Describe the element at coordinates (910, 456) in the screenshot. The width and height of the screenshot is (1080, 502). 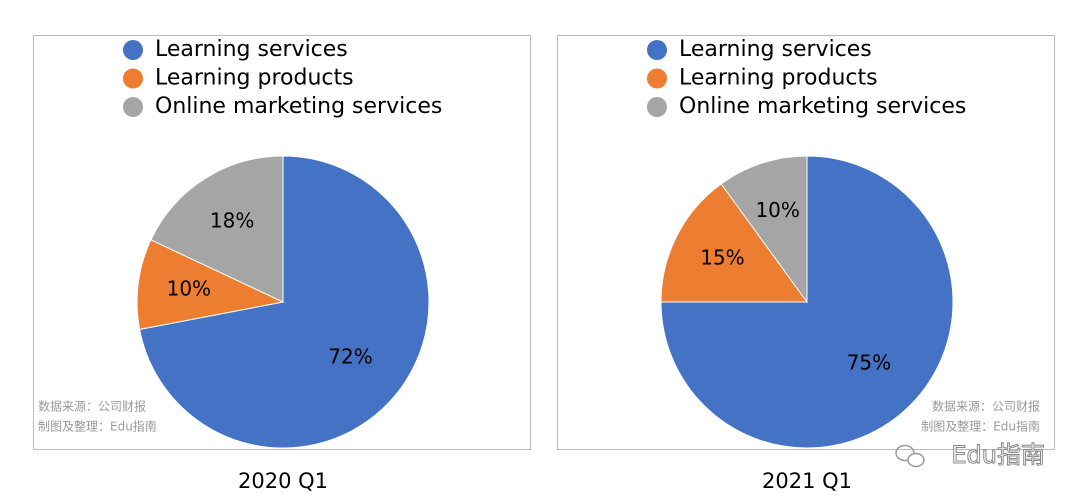
I see `watermark-icon` at that location.